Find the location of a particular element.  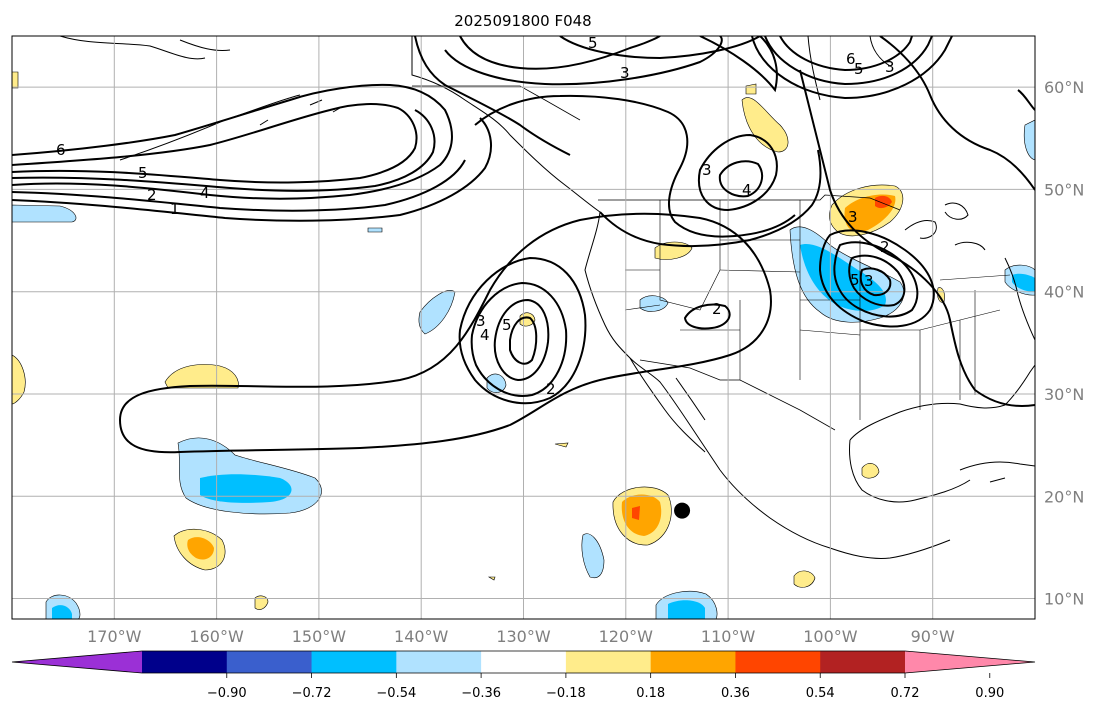

coast-cuba is located at coordinates (997, 472).